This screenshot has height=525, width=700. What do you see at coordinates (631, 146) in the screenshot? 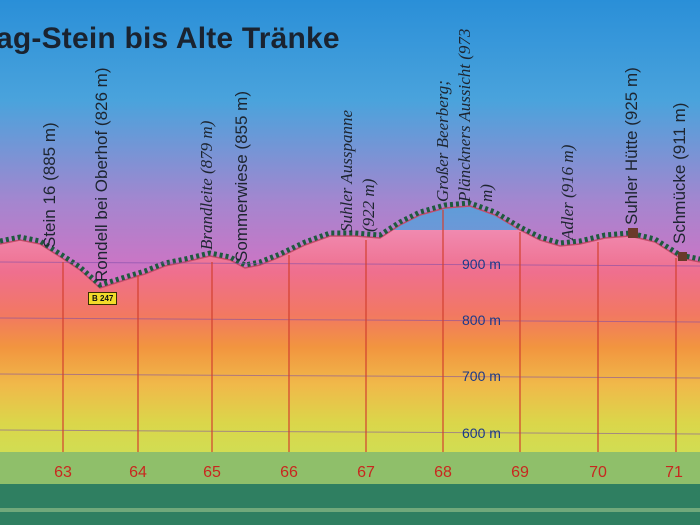
I see `place-label-suhler-huette: Suhler Hütte (925 m)` at bounding box center [631, 146].